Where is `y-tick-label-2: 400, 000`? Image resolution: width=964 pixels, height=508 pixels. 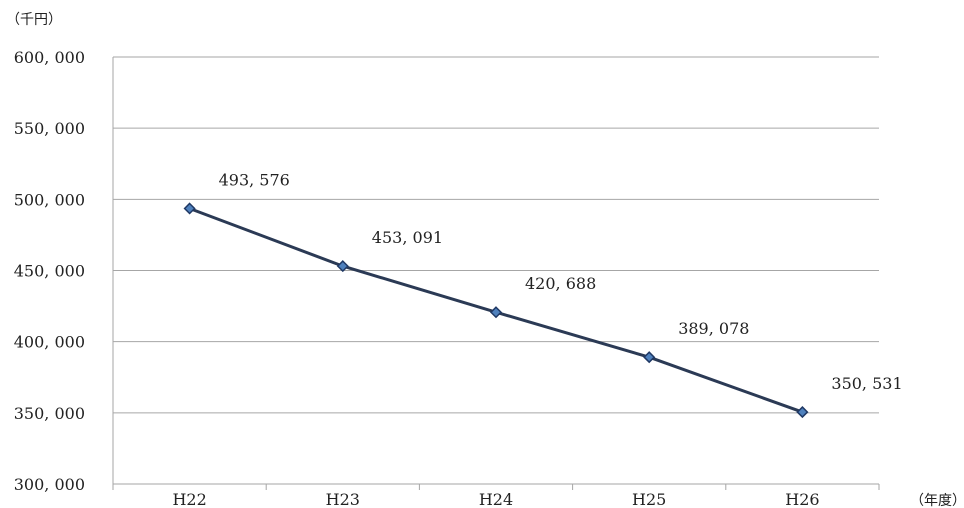 y-tick-label-2: 400, 000 is located at coordinates (49, 342).